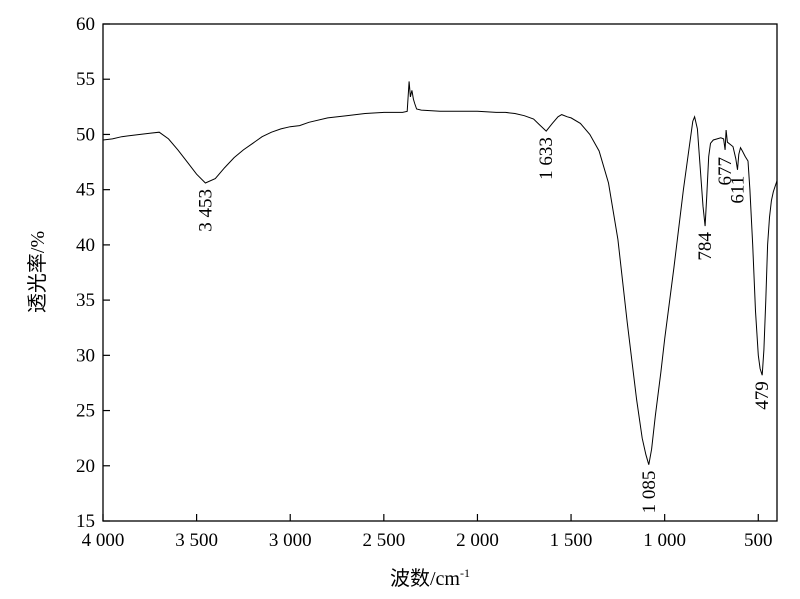 This screenshot has height=599, width=800. Describe the element at coordinates (85, 245) in the screenshot. I see `y-tick-label: 40` at that location.